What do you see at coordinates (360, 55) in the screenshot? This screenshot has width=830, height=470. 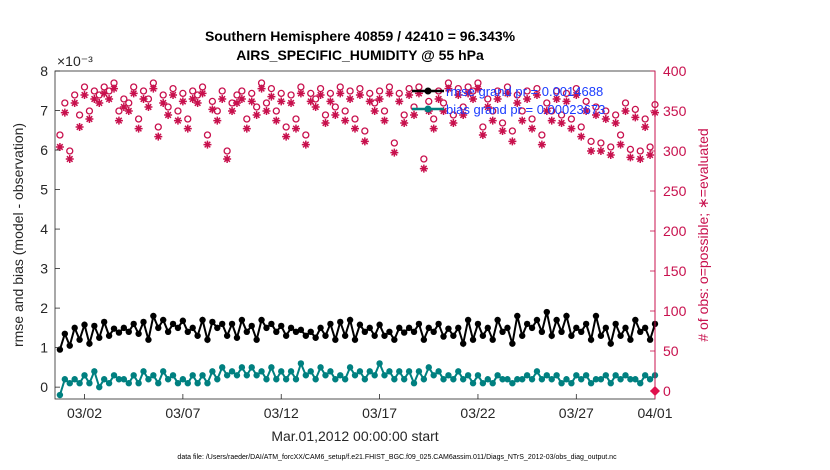 I see `chart-subtitle: AIRS_SPECIFIC_HUMIDITY @ 55 hPa` at bounding box center [360, 55].